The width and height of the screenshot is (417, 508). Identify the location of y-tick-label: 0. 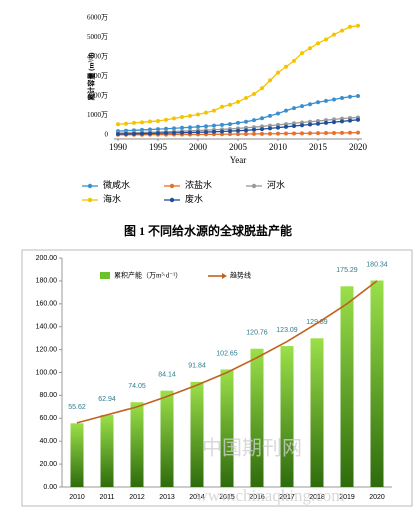
(107, 135).